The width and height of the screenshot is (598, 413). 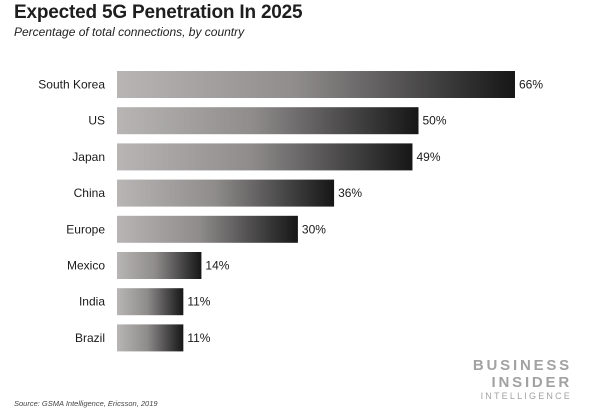 What do you see at coordinates (85, 229) in the screenshot?
I see `category-label: Europe` at bounding box center [85, 229].